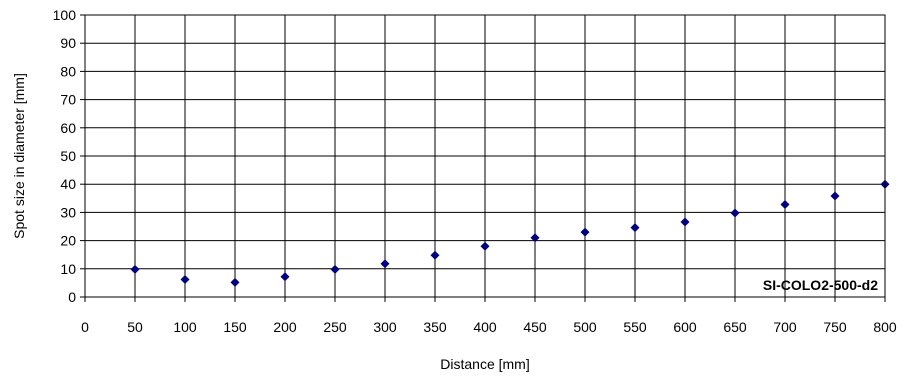  What do you see at coordinates (185, 327) in the screenshot?
I see `x-tick-label: 100` at bounding box center [185, 327].